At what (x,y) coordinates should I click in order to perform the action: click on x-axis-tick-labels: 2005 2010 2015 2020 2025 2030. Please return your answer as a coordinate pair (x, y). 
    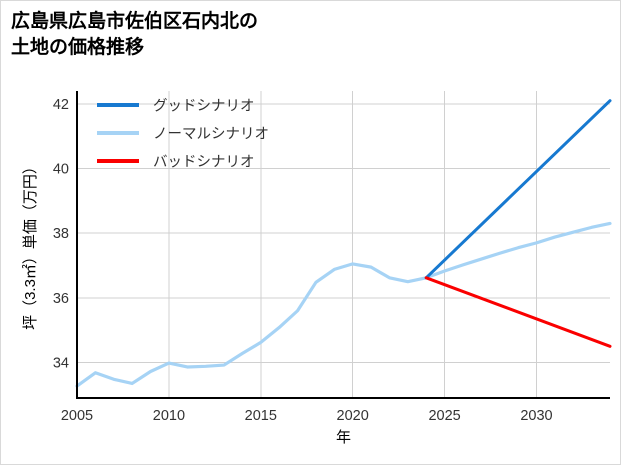
    Looking at the image, I should click on (307, 416).